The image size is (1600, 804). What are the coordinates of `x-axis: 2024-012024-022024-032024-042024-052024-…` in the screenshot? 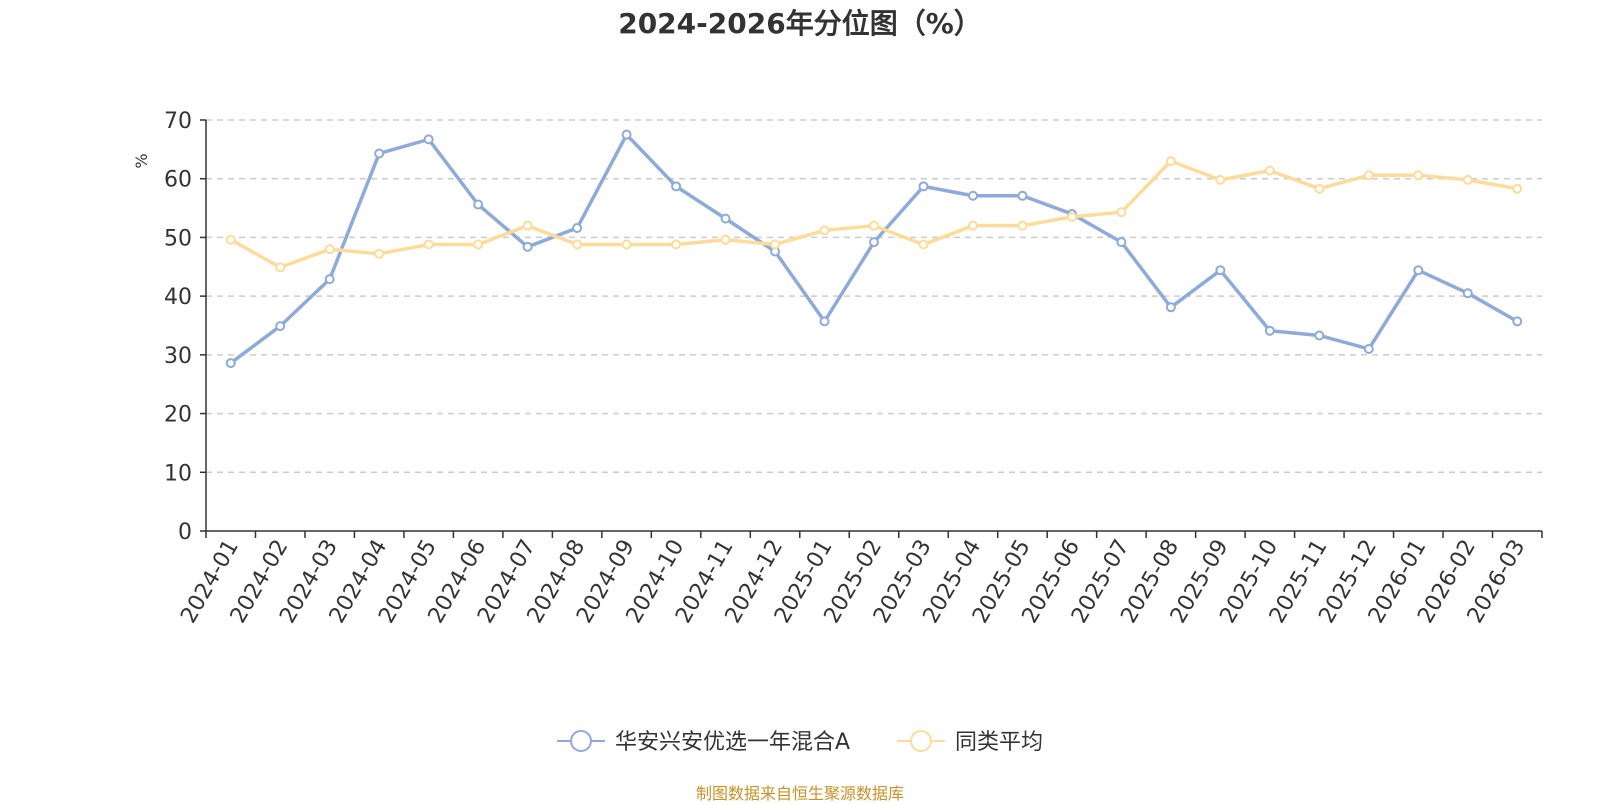 It's located at (859, 579).